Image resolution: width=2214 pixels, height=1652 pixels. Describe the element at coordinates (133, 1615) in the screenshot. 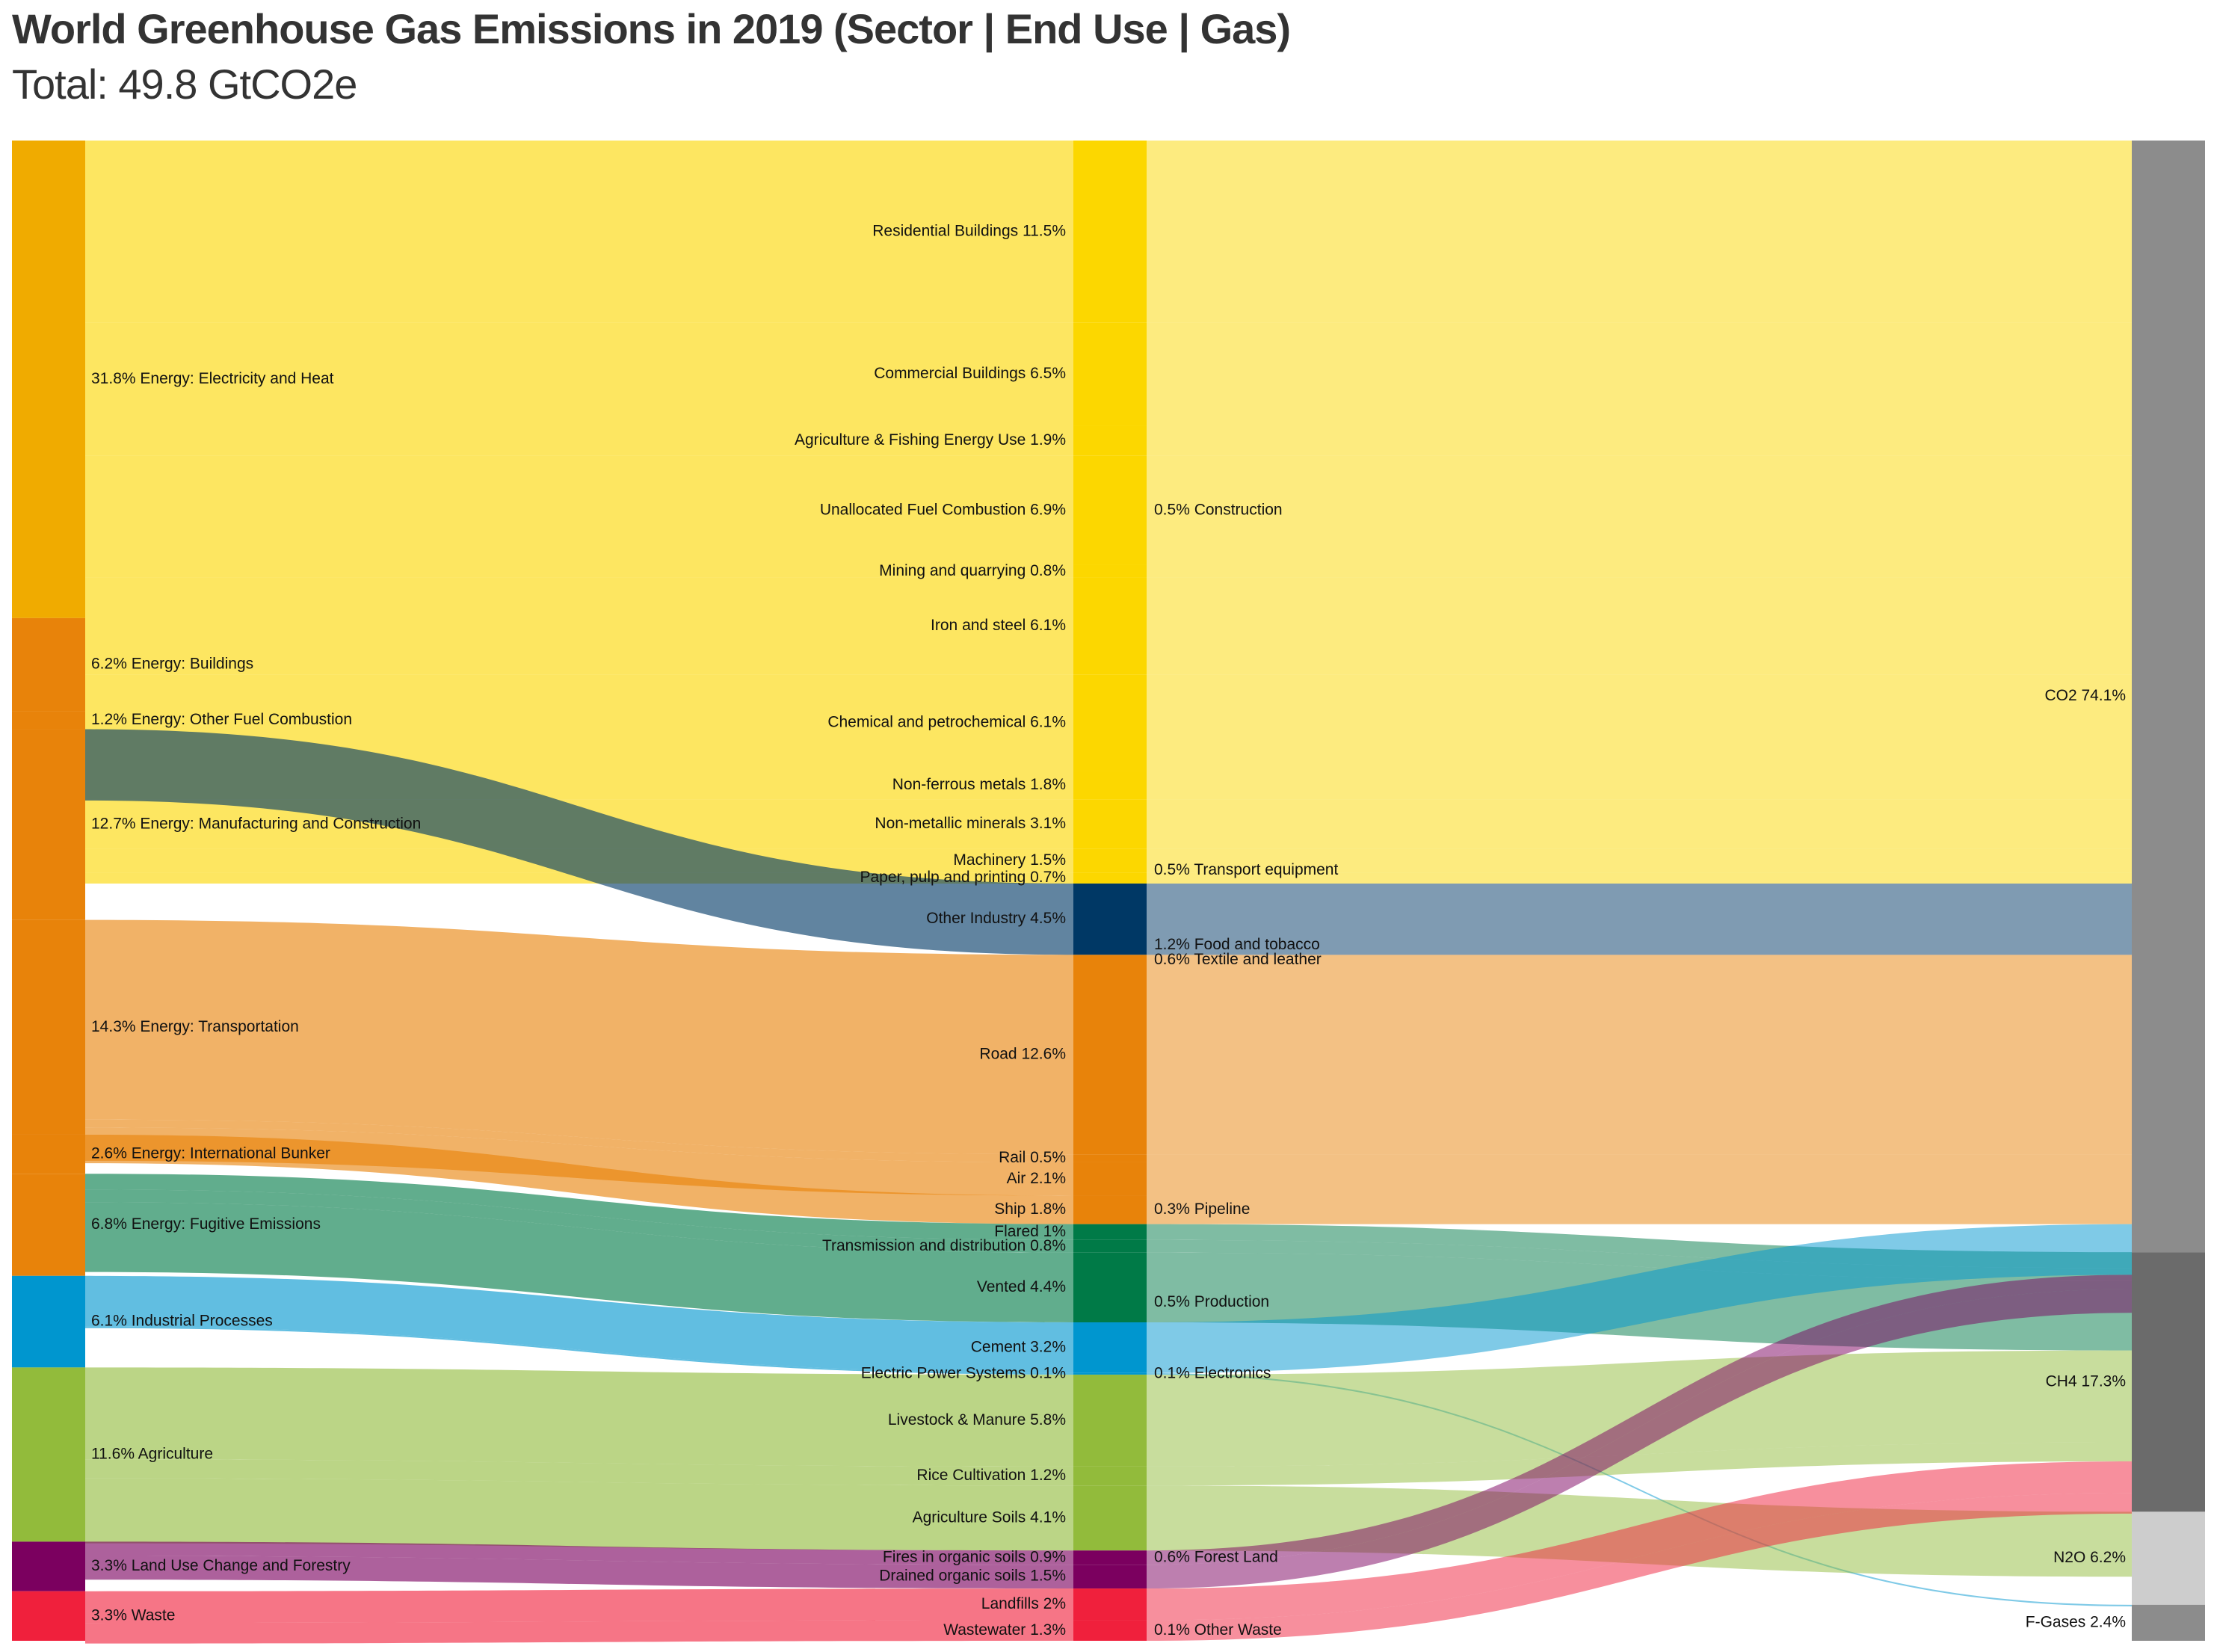

I see `sector-label-3-3-waste: 3.3% Waste` at that location.